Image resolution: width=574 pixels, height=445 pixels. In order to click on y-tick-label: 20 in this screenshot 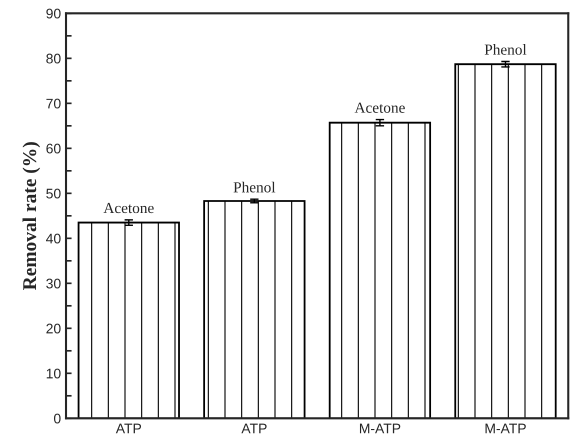, I will do `click(53, 329)`.